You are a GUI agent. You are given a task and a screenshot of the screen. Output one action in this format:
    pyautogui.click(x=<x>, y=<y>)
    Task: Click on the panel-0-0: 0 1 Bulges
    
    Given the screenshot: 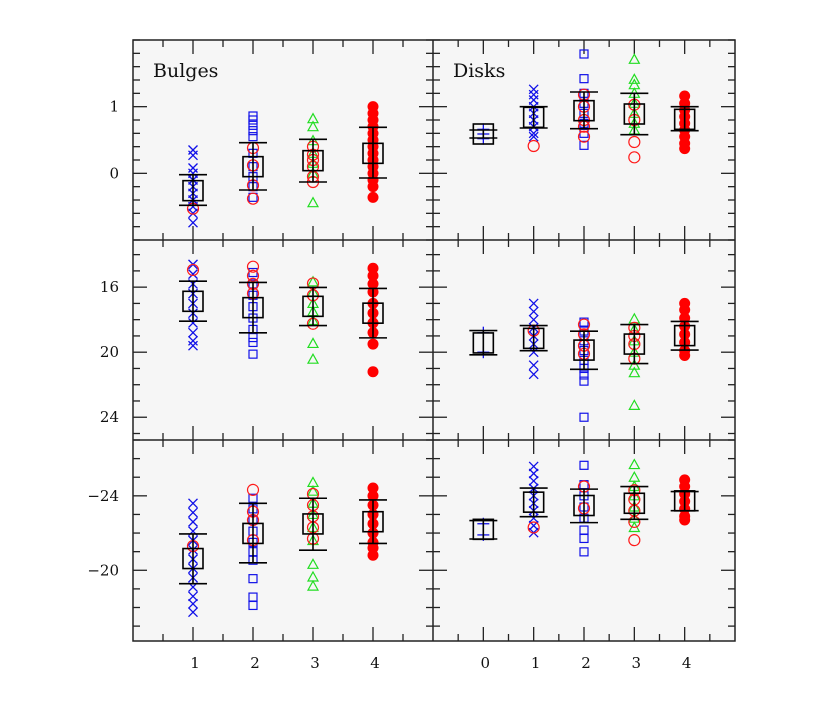 What is the action you would take?
    pyautogui.click(x=271, y=140)
    